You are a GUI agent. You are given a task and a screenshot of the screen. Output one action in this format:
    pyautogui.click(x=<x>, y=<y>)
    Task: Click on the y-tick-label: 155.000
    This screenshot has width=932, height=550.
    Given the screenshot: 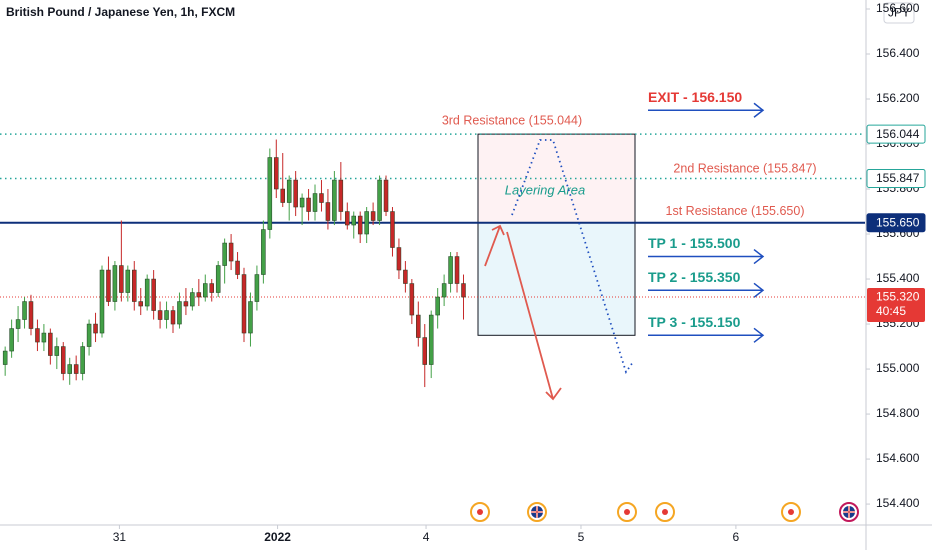 What is the action you would take?
    pyautogui.click(x=898, y=368)
    